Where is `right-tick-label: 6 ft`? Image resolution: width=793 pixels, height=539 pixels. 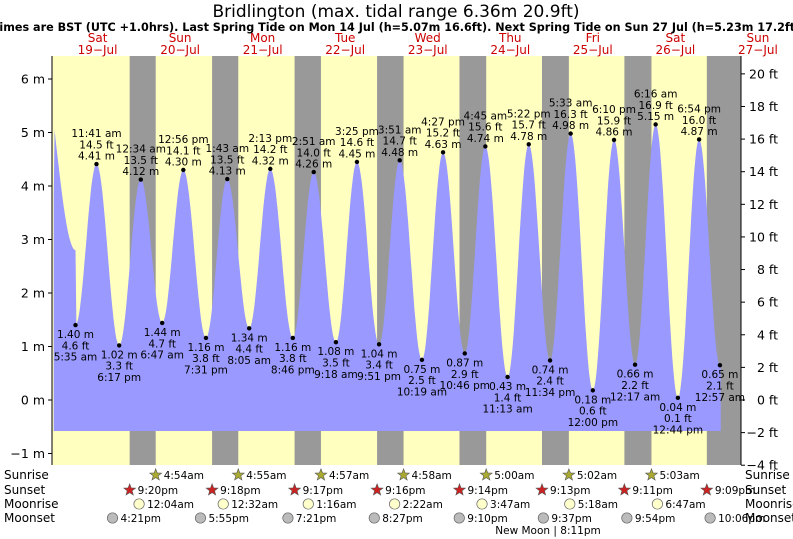
right-tick-label: 6 ft is located at coordinates (767, 302).